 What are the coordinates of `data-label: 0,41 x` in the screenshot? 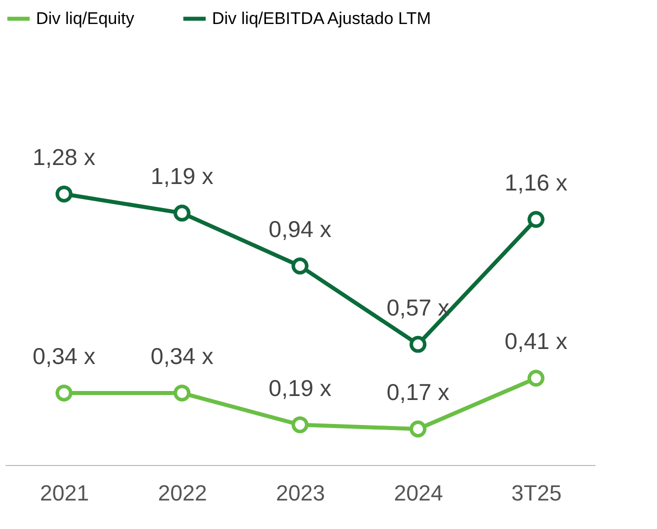 It's located at (536, 341).